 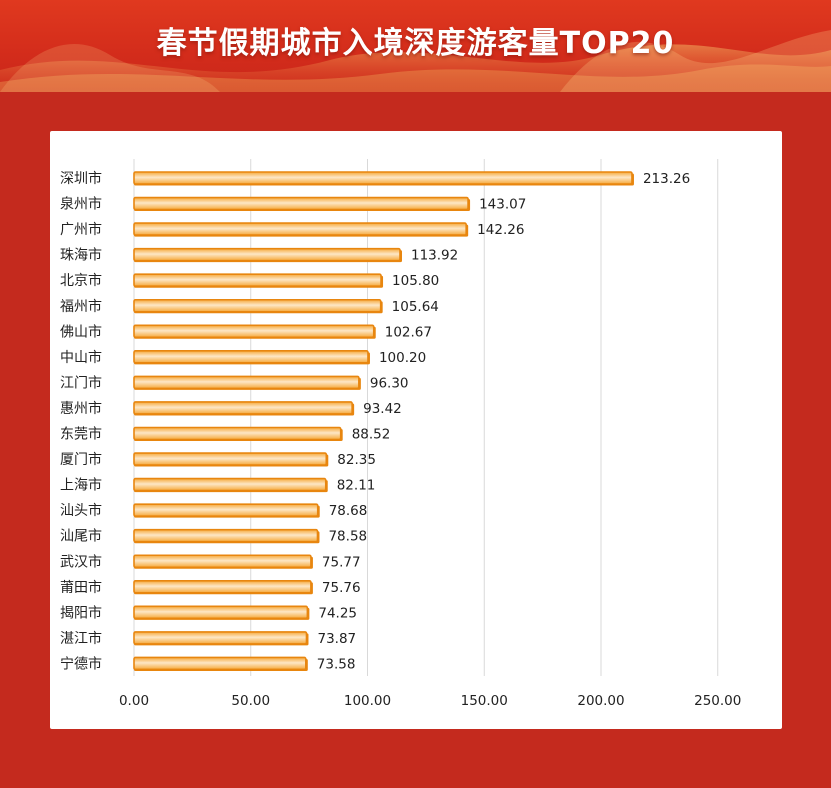 I want to click on value-label: 82.11, so click(x=356, y=486).